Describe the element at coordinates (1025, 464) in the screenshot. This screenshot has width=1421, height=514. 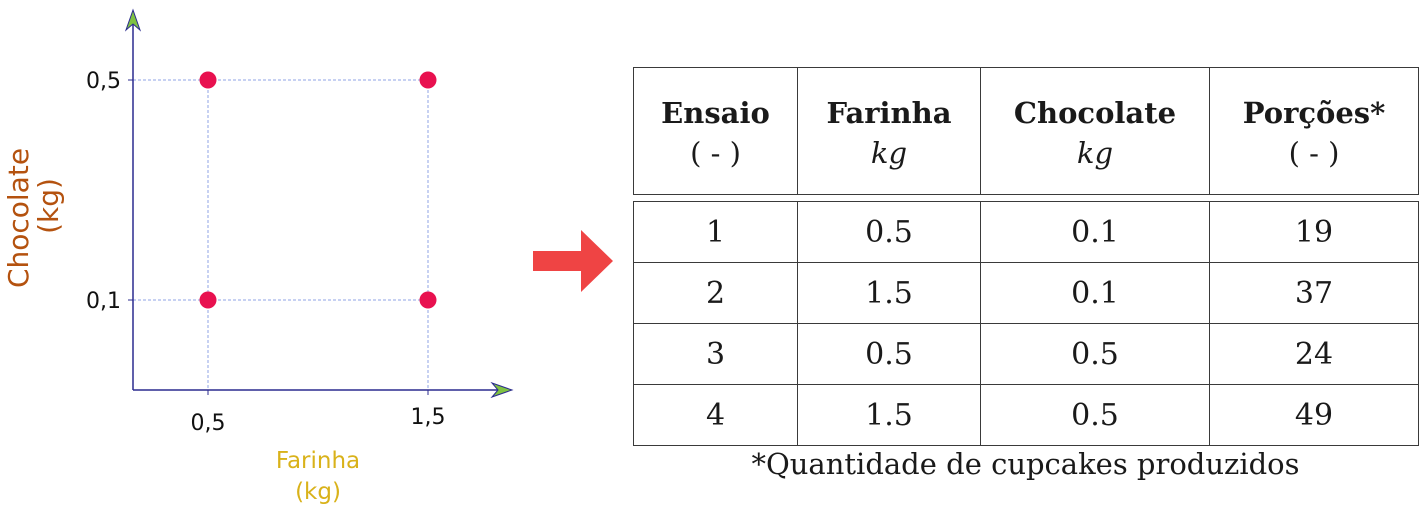
I see `table-footnote: *Quantidade de cupcakes produzidos` at that location.